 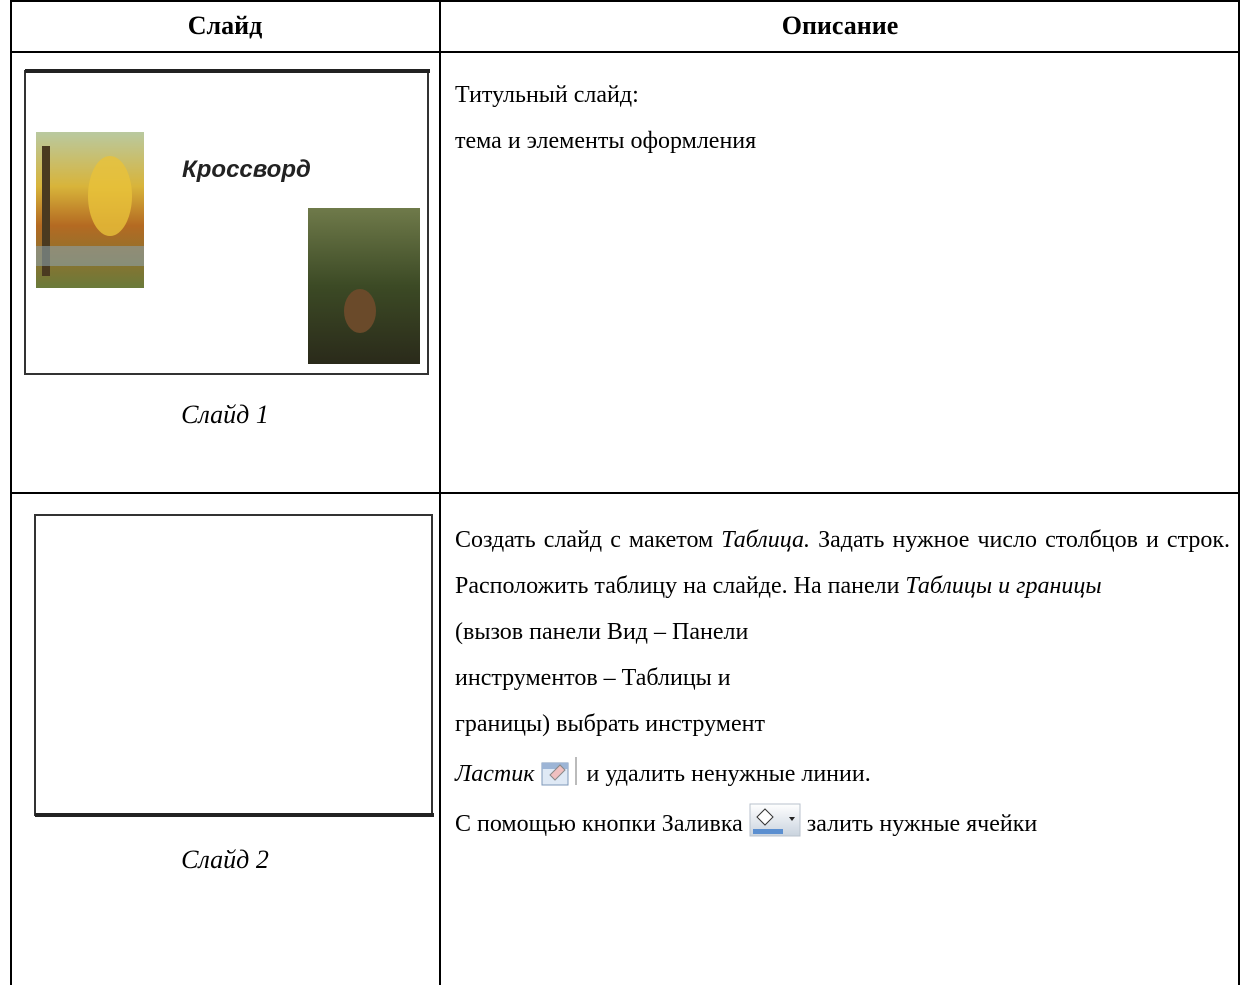 What do you see at coordinates (225, 859) in the screenshot?
I see `slide-caption: Слайд 2` at bounding box center [225, 859].